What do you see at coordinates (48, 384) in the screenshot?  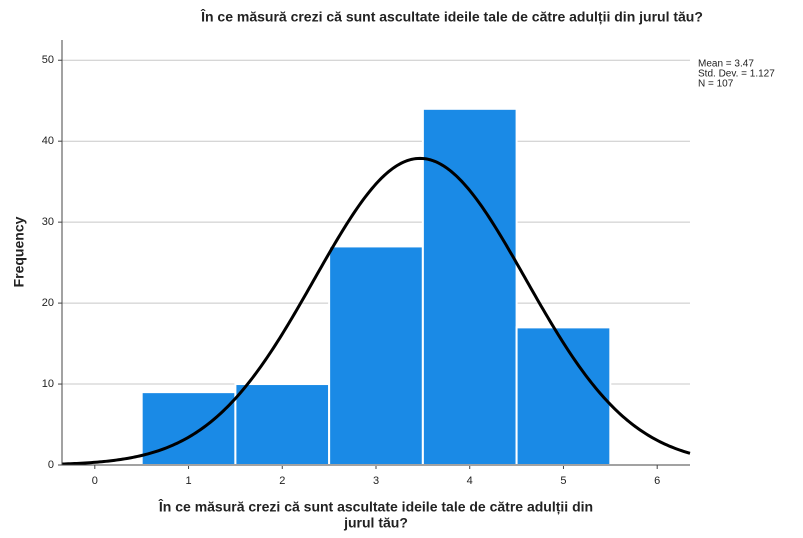 I see `y-tick-label: 10` at bounding box center [48, 384].